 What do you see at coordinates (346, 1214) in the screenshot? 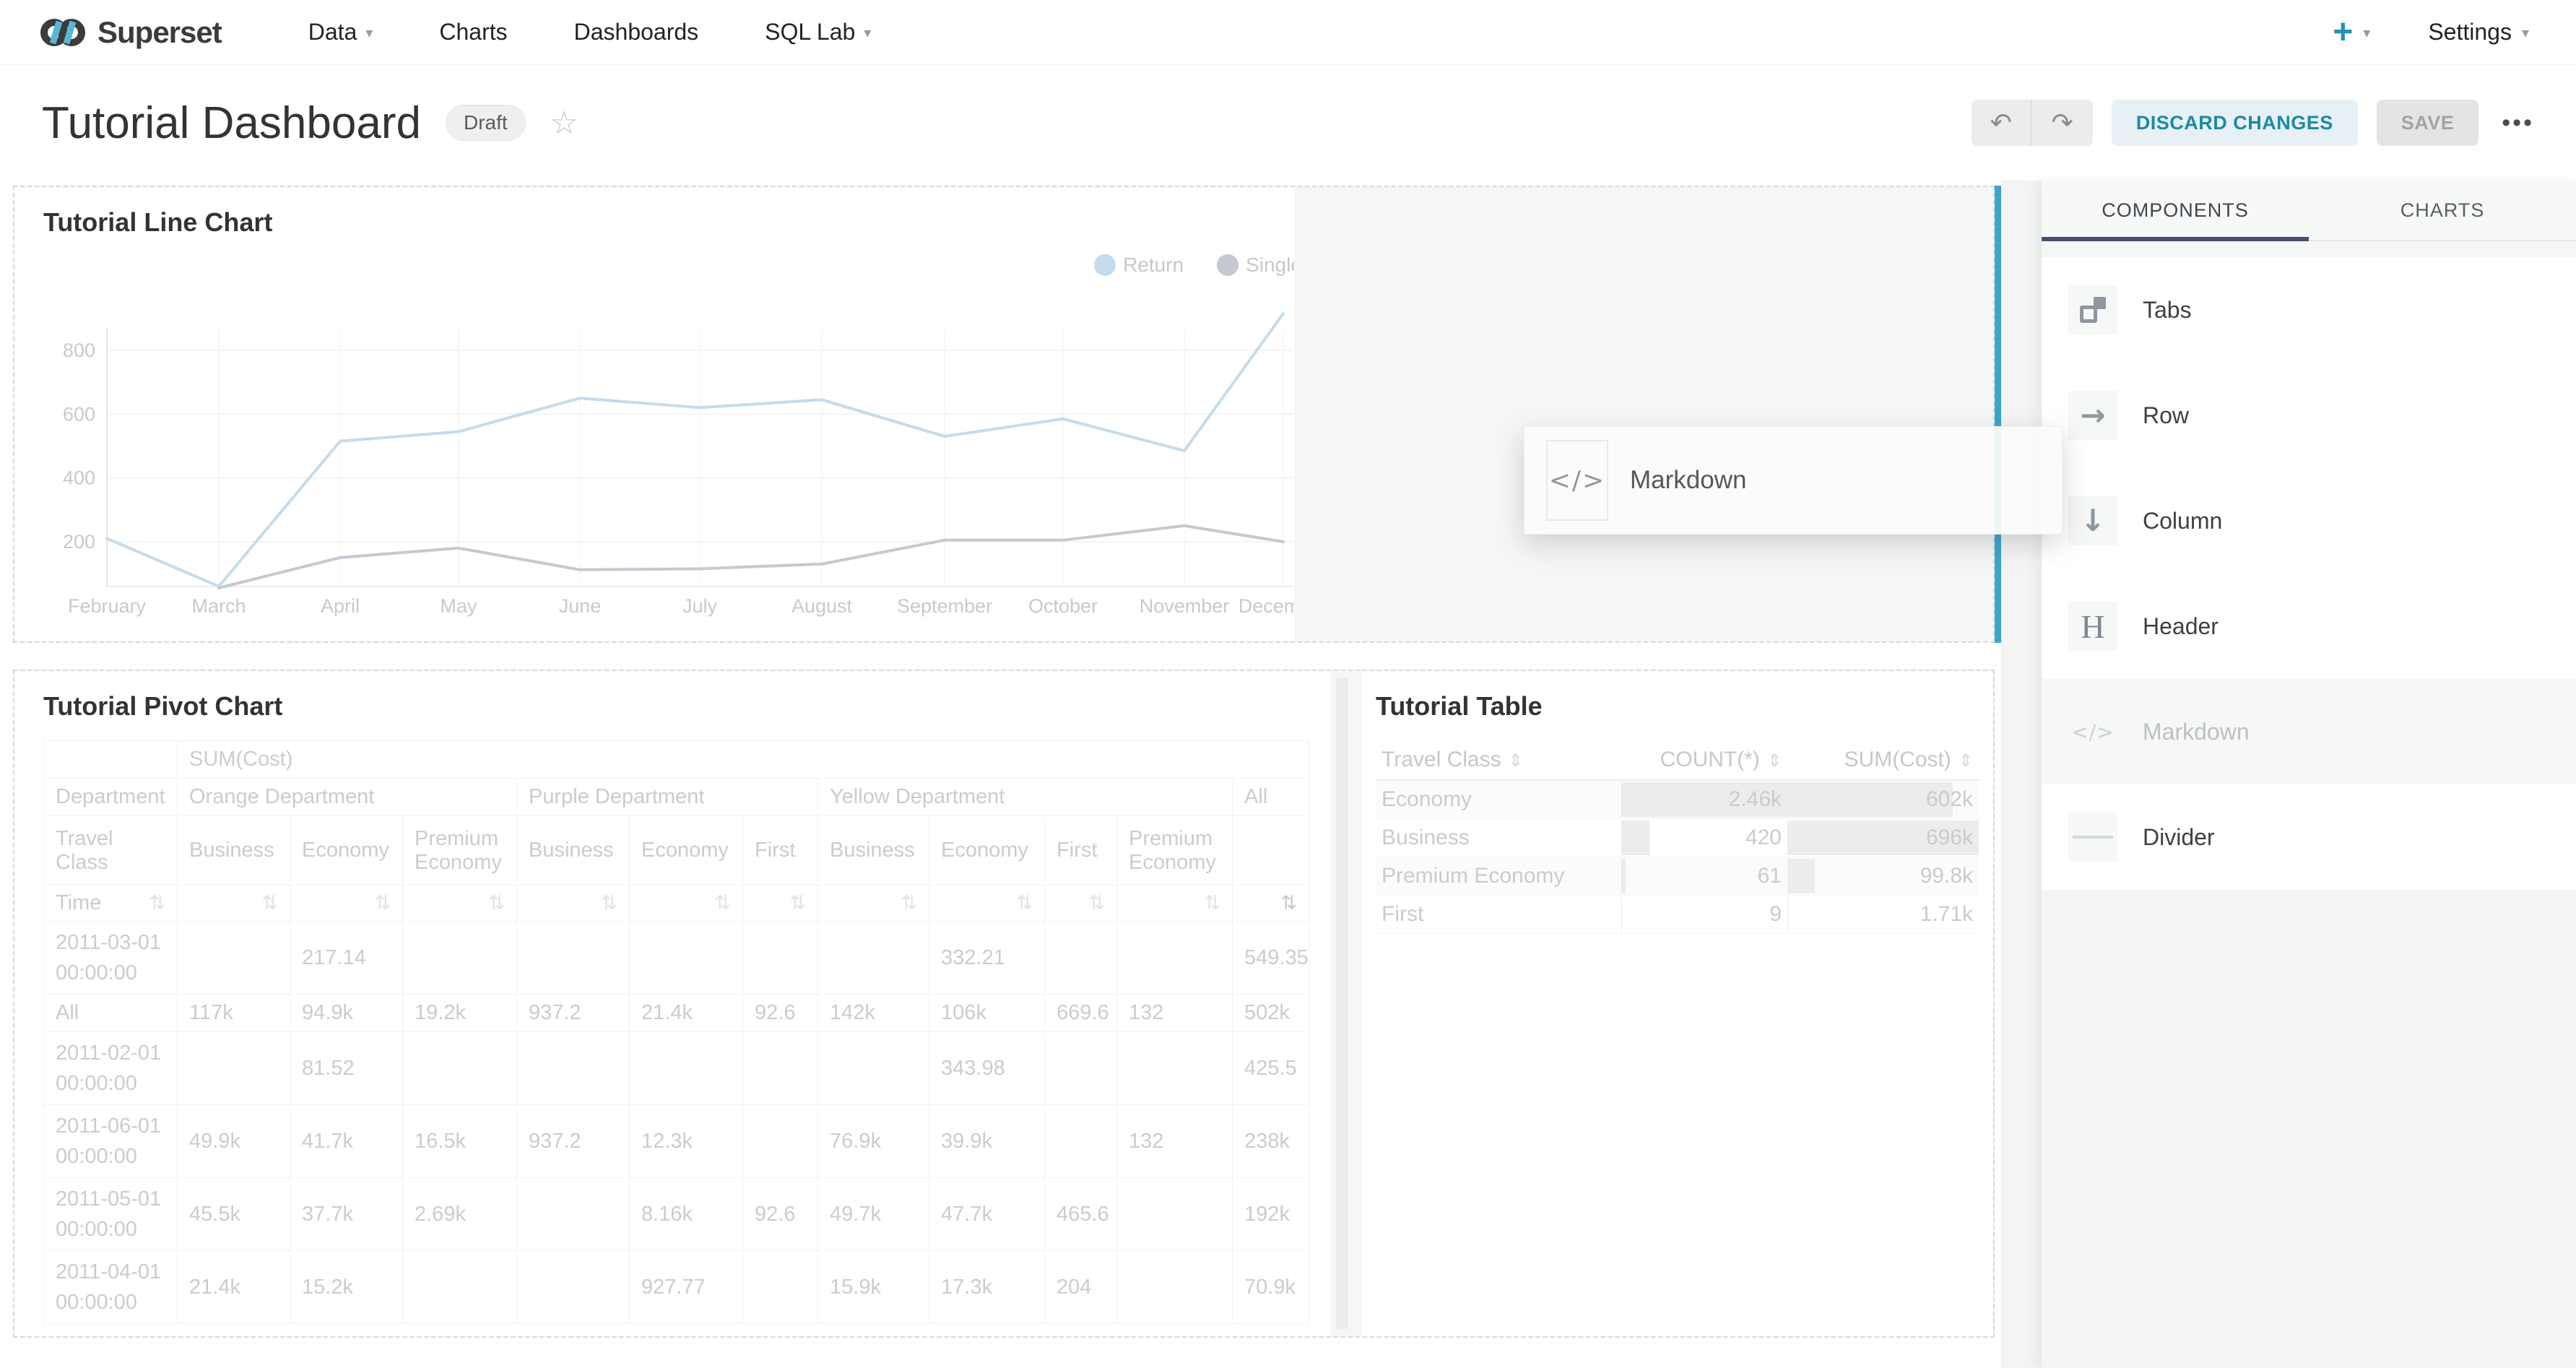
I see `pivot-cell: 37.7k` at bounding box center [346, 1214].